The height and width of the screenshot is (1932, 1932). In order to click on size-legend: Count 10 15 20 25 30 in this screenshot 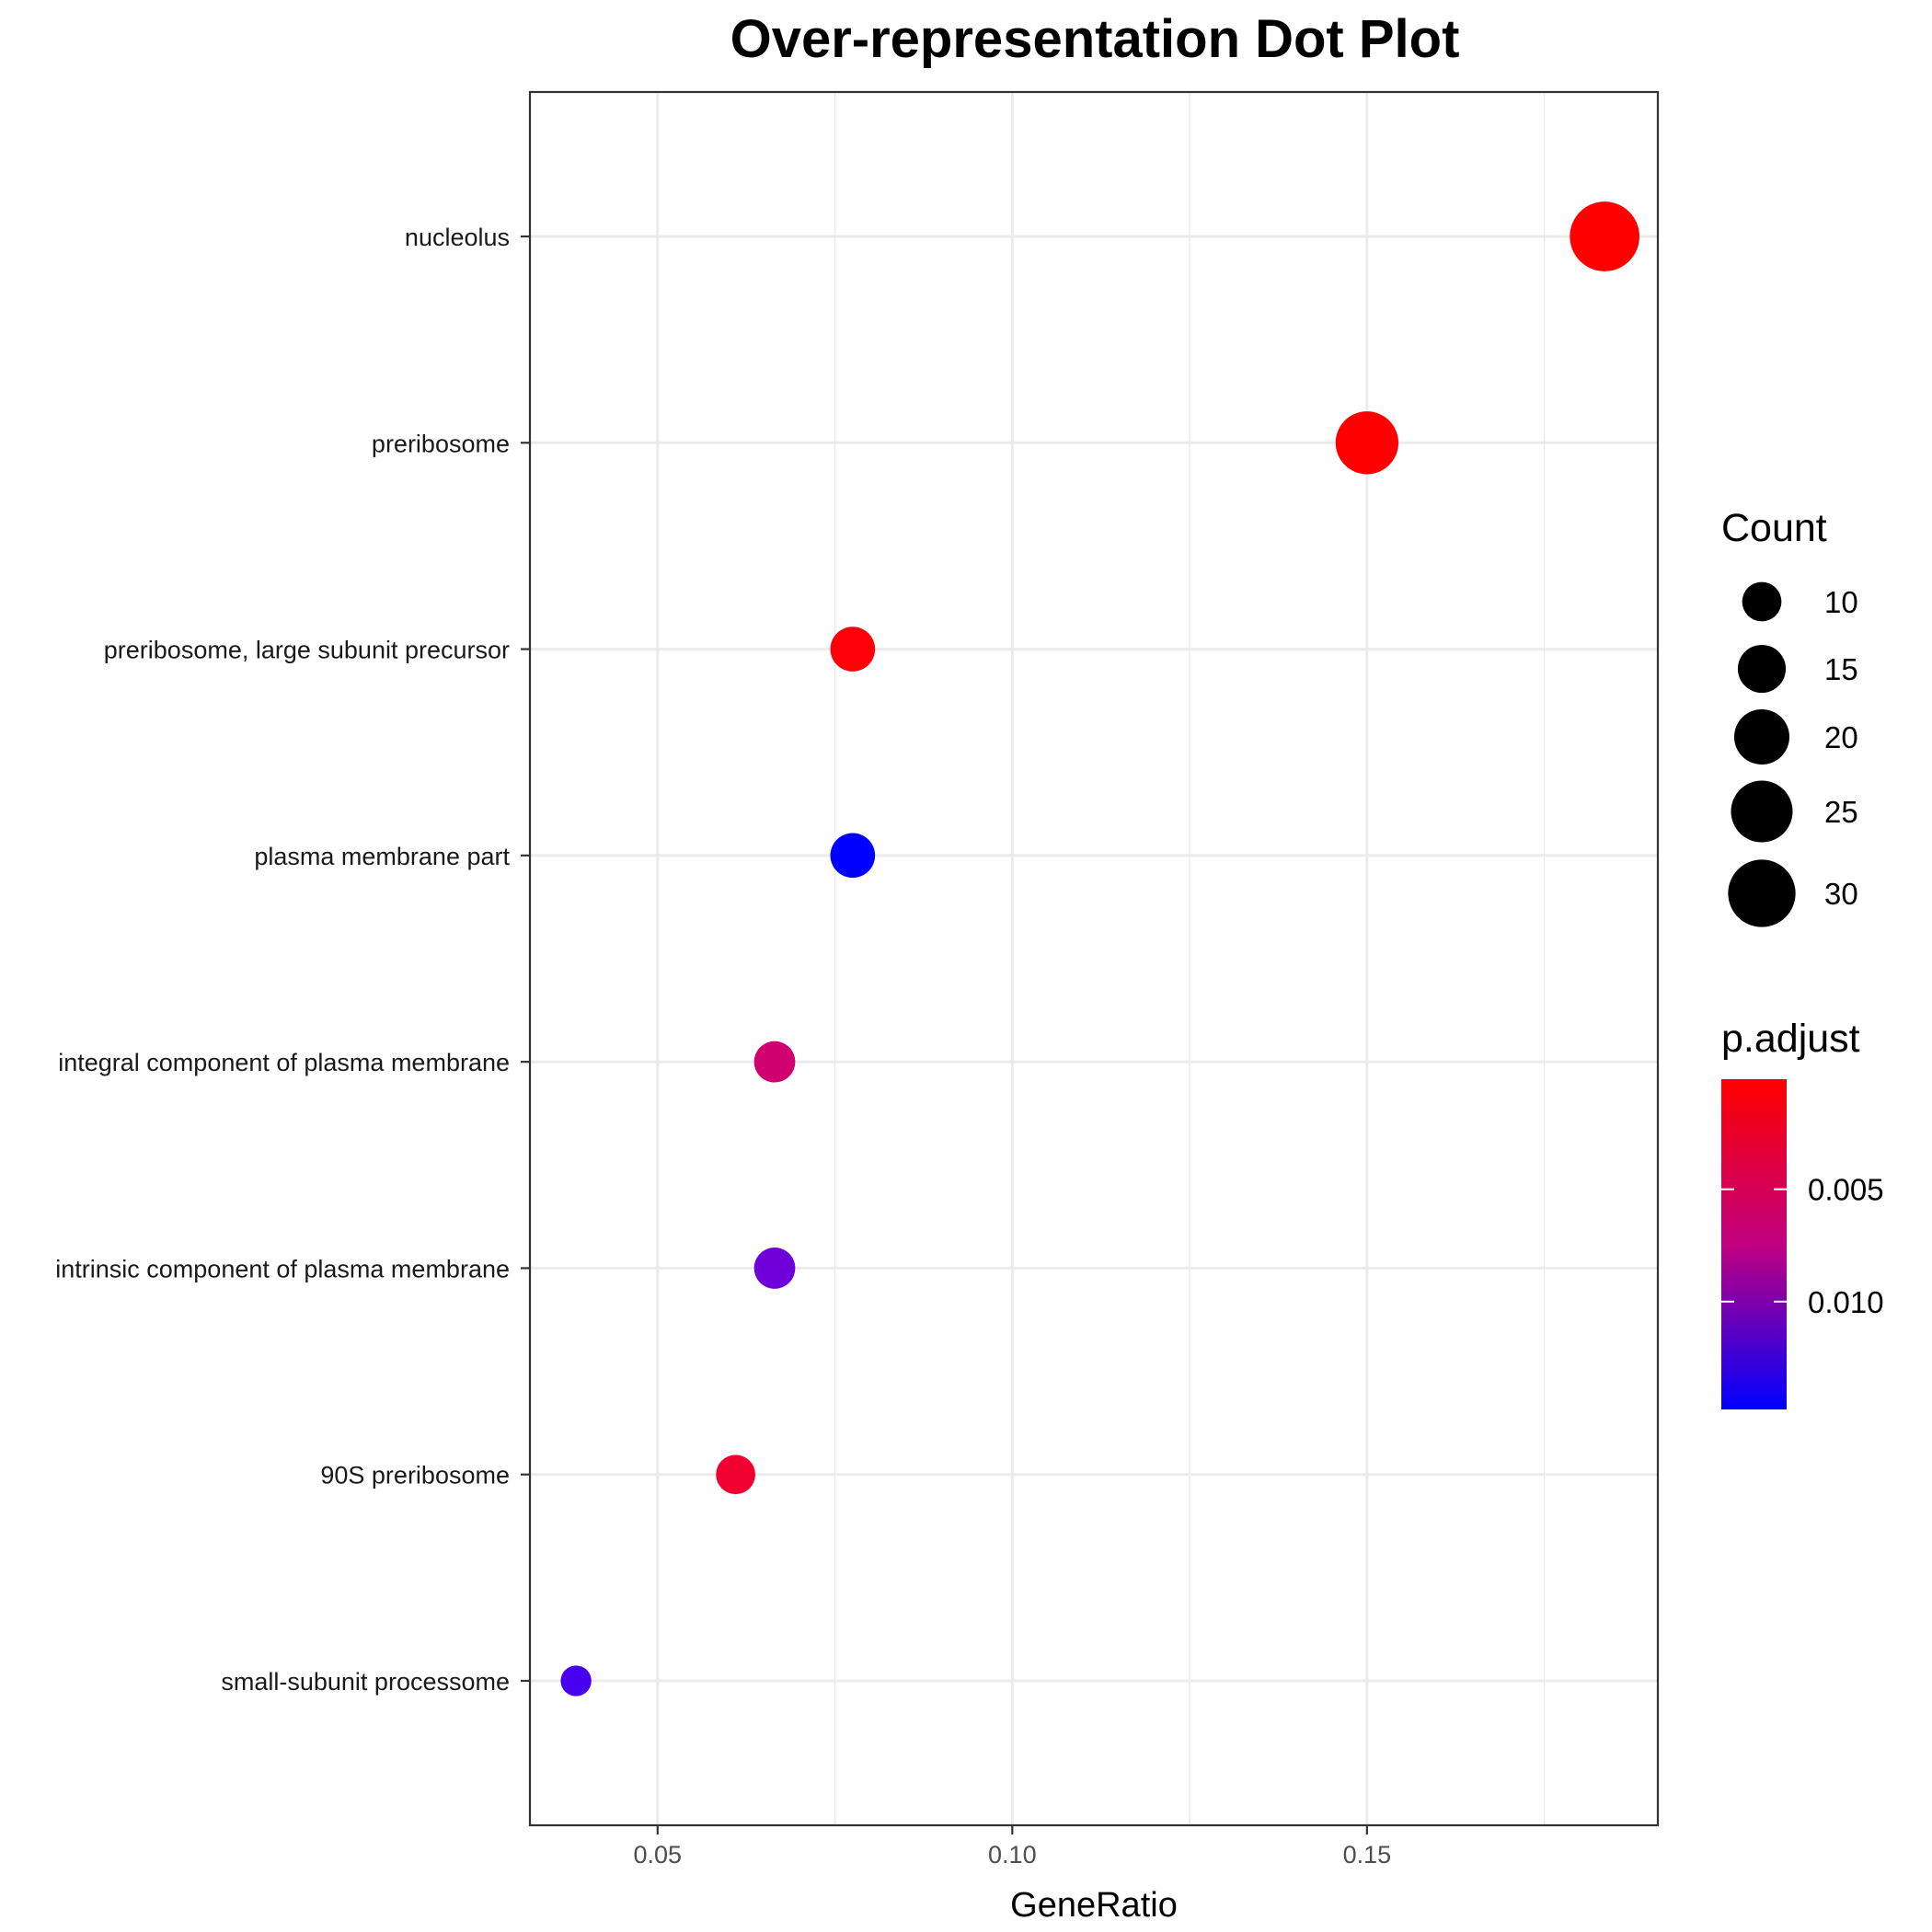, I will do `click(1789, 716)`.